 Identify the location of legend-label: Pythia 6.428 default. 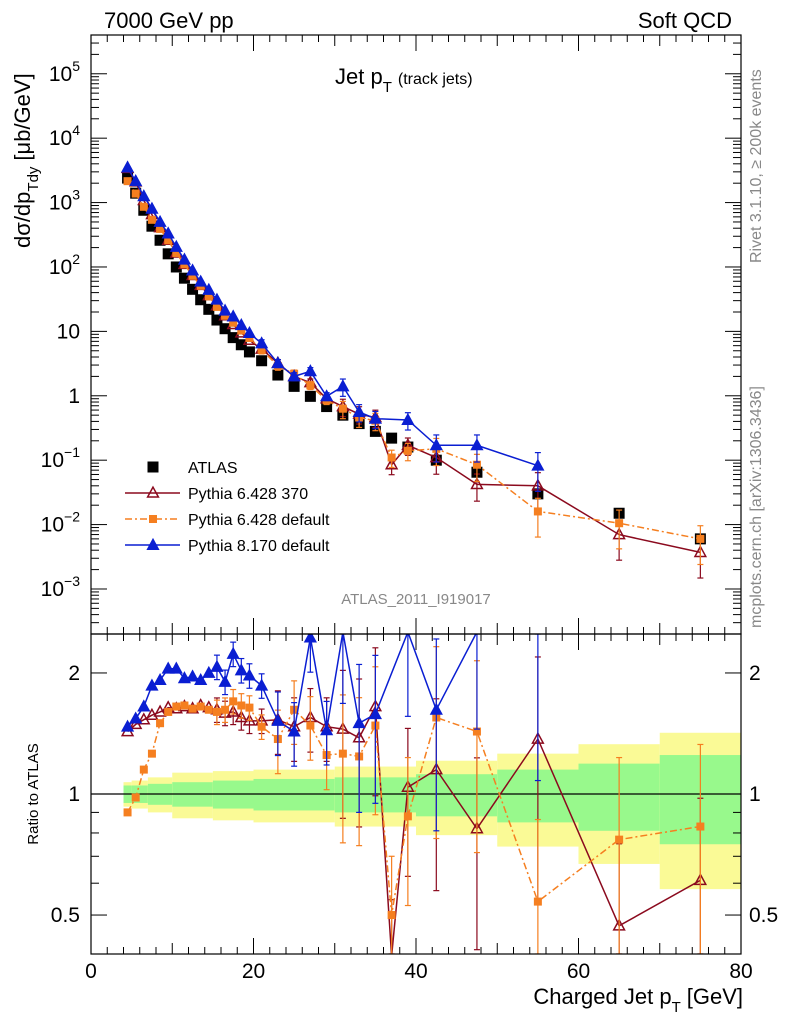
(259, 520).